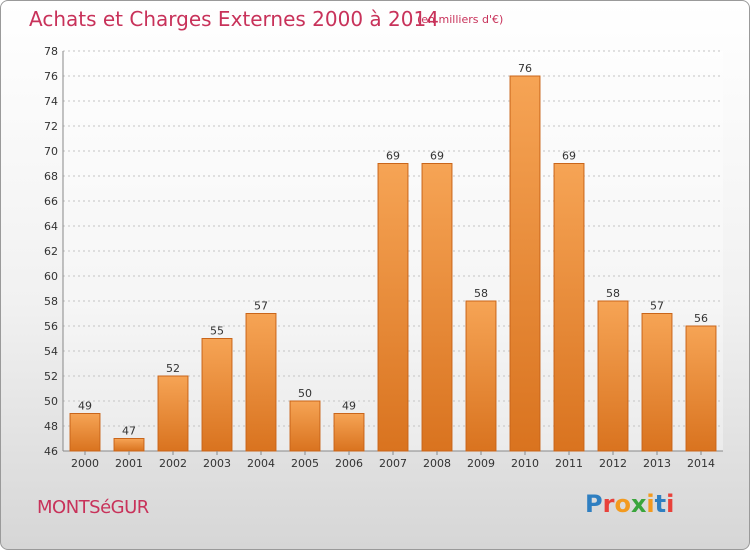 Image resolution: width=750 pixels, height=550 pixels. Describe the element at coordinates (51, 451) in the screenshot. I see `y-tick-label: 46` at that location.